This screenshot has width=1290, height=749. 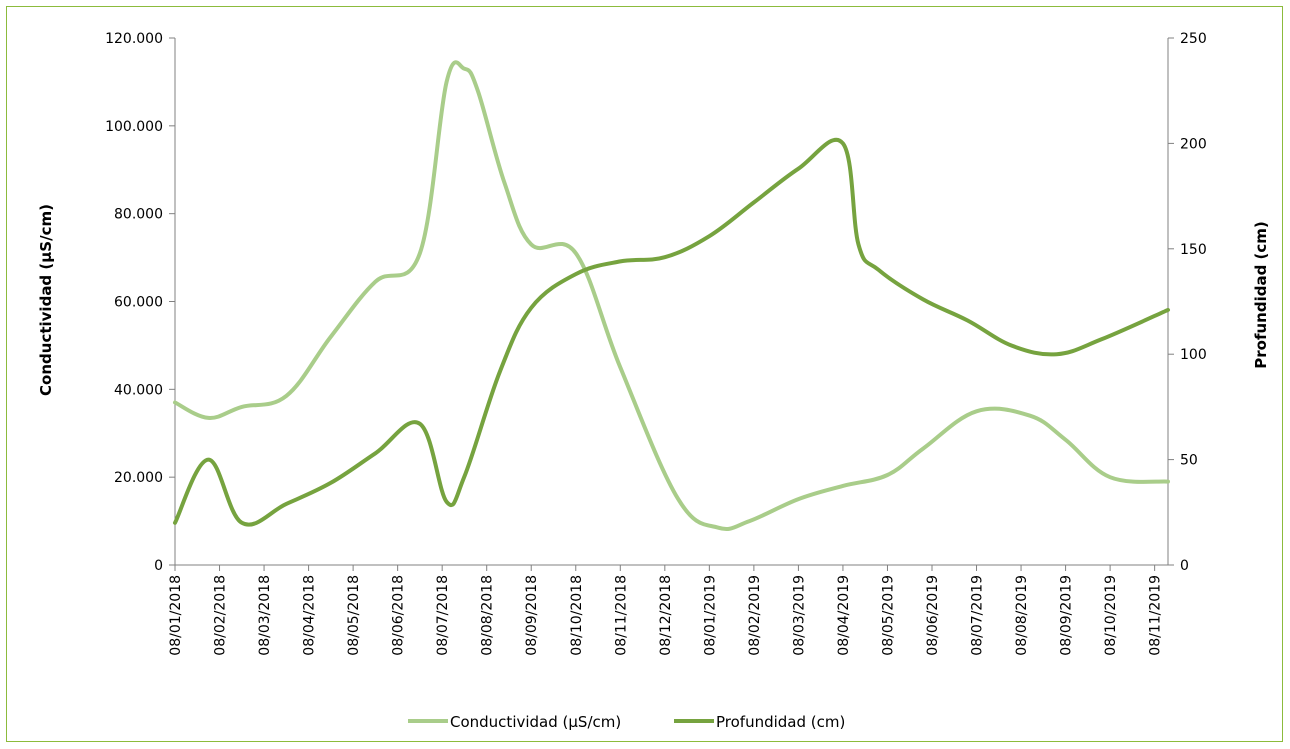 What do you see at coordinates (134, 39) in the screenshot?
I see `left-axis-tick-label: 120.000` at bounding box center [134, 39].